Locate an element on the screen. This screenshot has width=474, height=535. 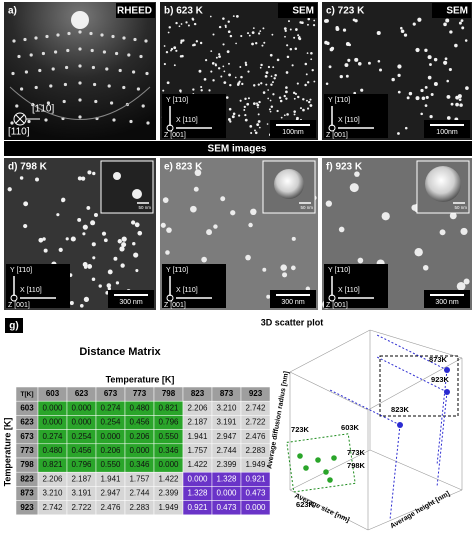
table-value: 0.206 is located at coordinates (110, 450).